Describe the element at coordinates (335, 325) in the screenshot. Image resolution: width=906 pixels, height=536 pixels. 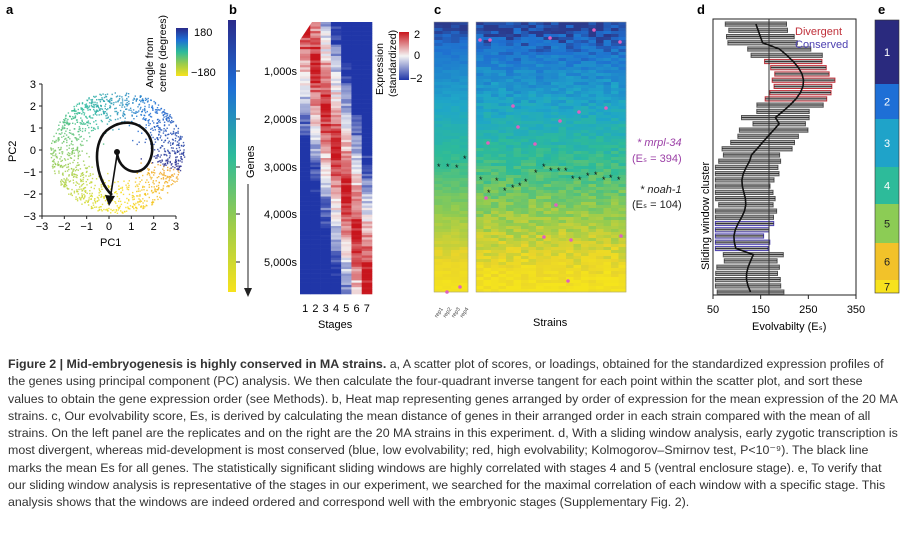
I see `stages-axis-label: Stages` at that location.